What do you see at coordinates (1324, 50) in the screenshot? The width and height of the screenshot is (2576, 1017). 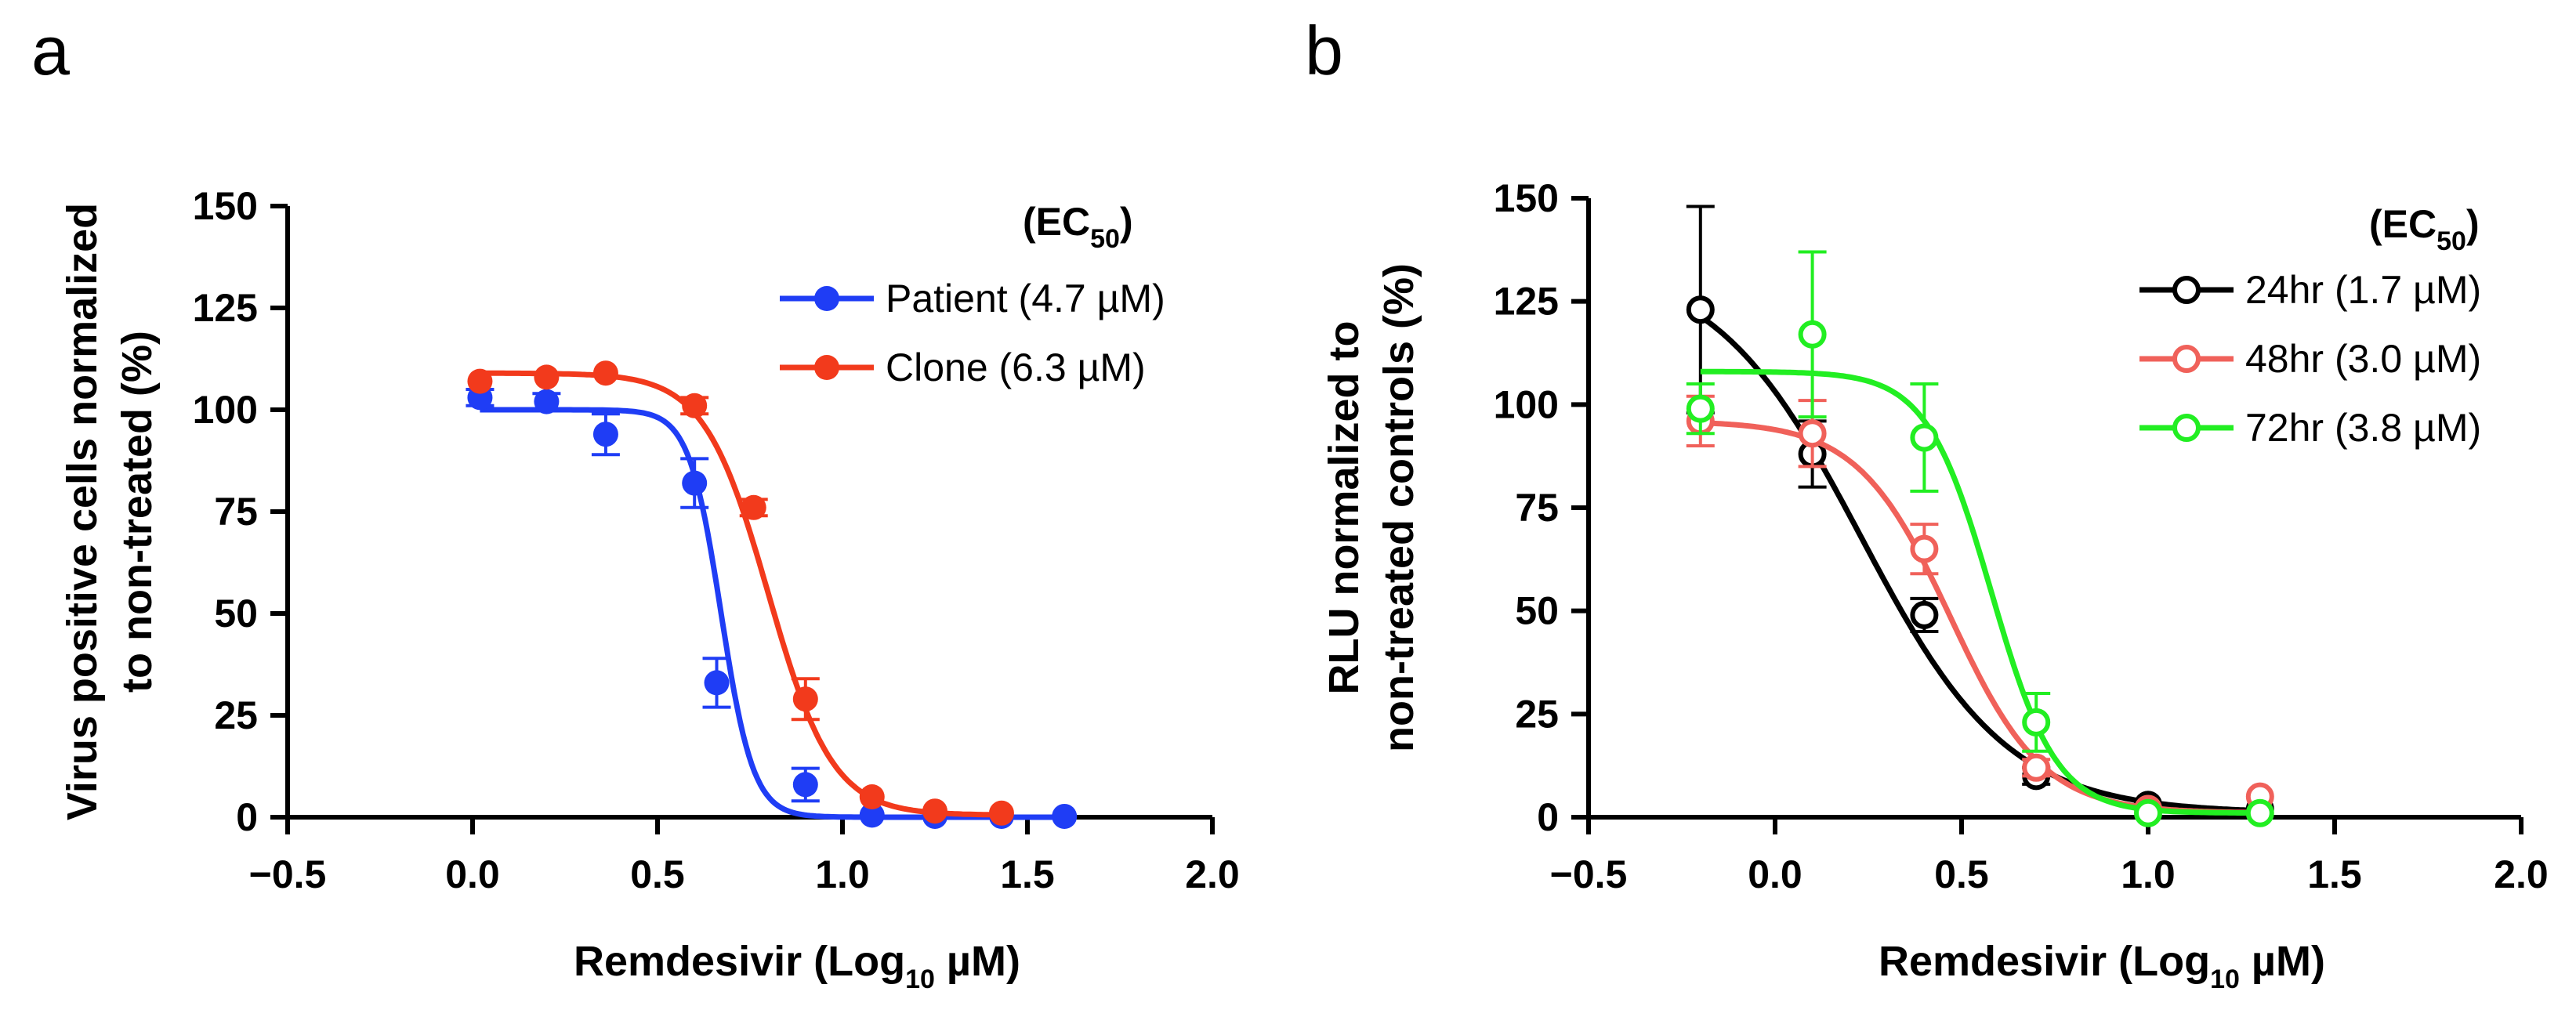 I see `panel-b-letter: b` at bounding box center [1324, 50].